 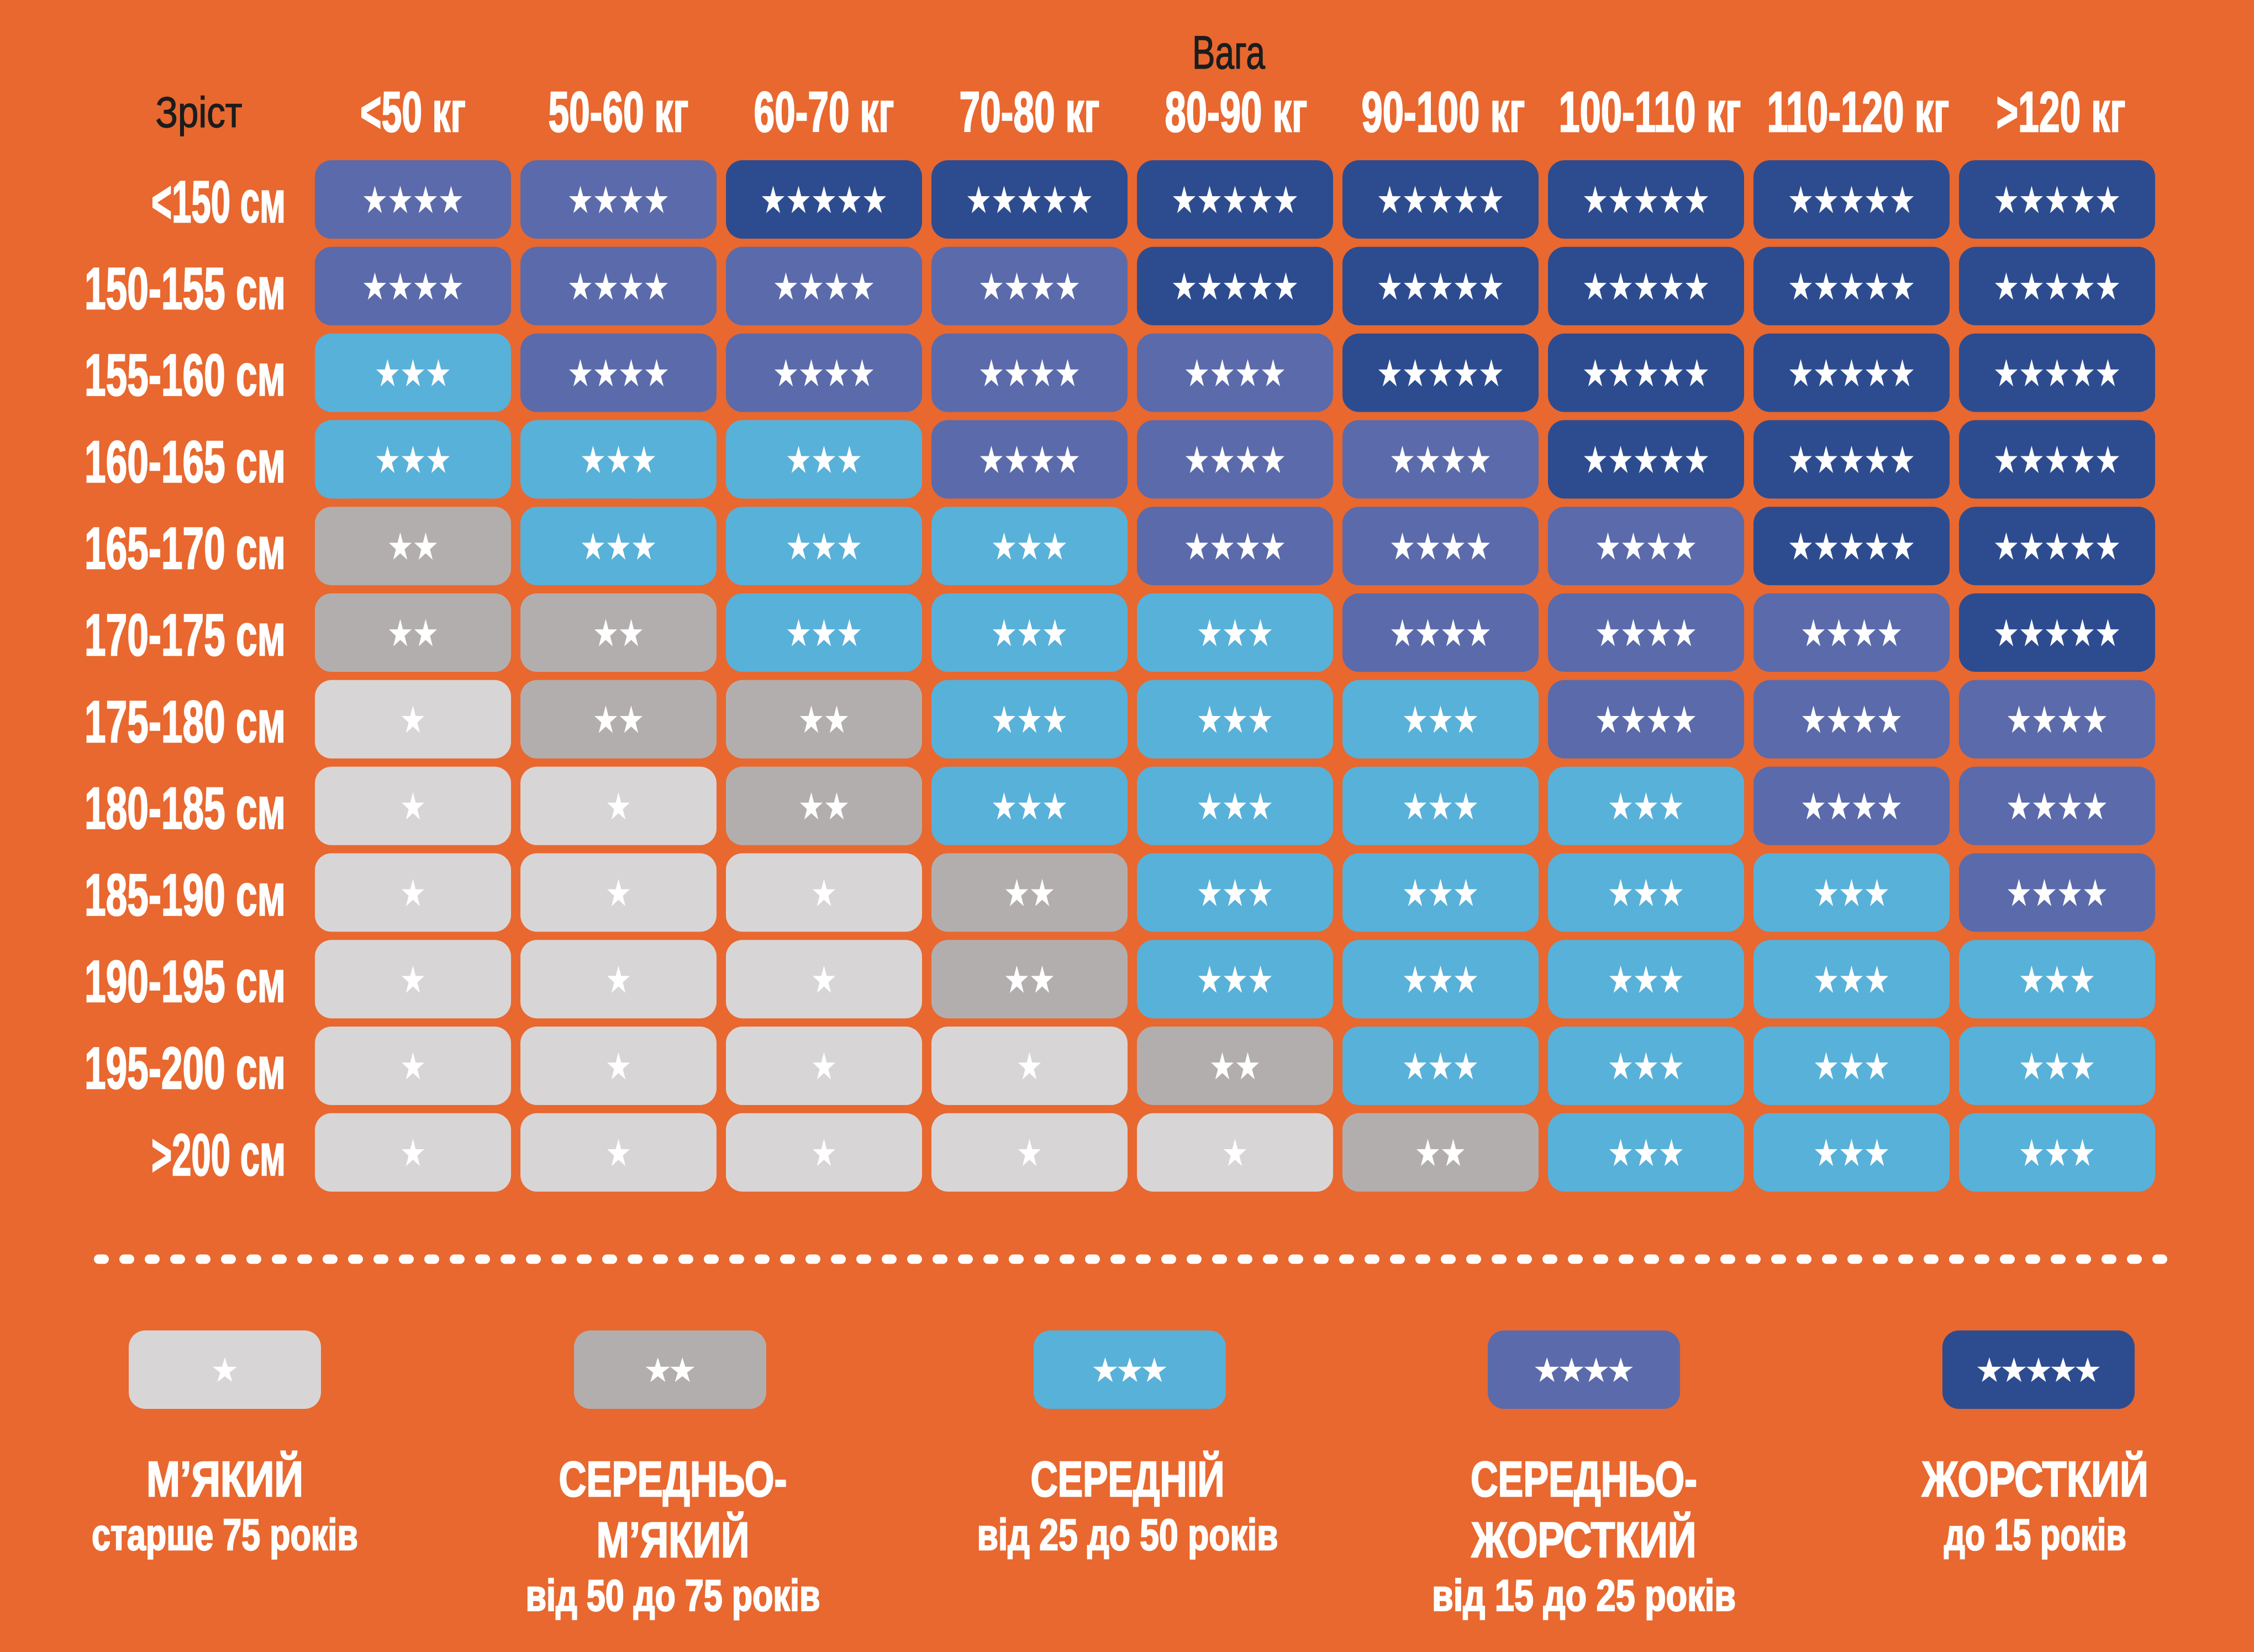 What do you see at coordinates (199, 112) in the screenshot?
I see `svg-text: Зріст` at bounding box center [199, 112].